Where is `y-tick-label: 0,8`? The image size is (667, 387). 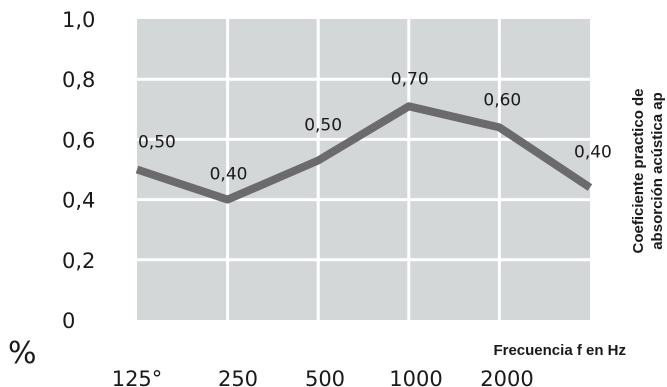 y-tick-label: 0,8 is located at coordinates (78, 80).